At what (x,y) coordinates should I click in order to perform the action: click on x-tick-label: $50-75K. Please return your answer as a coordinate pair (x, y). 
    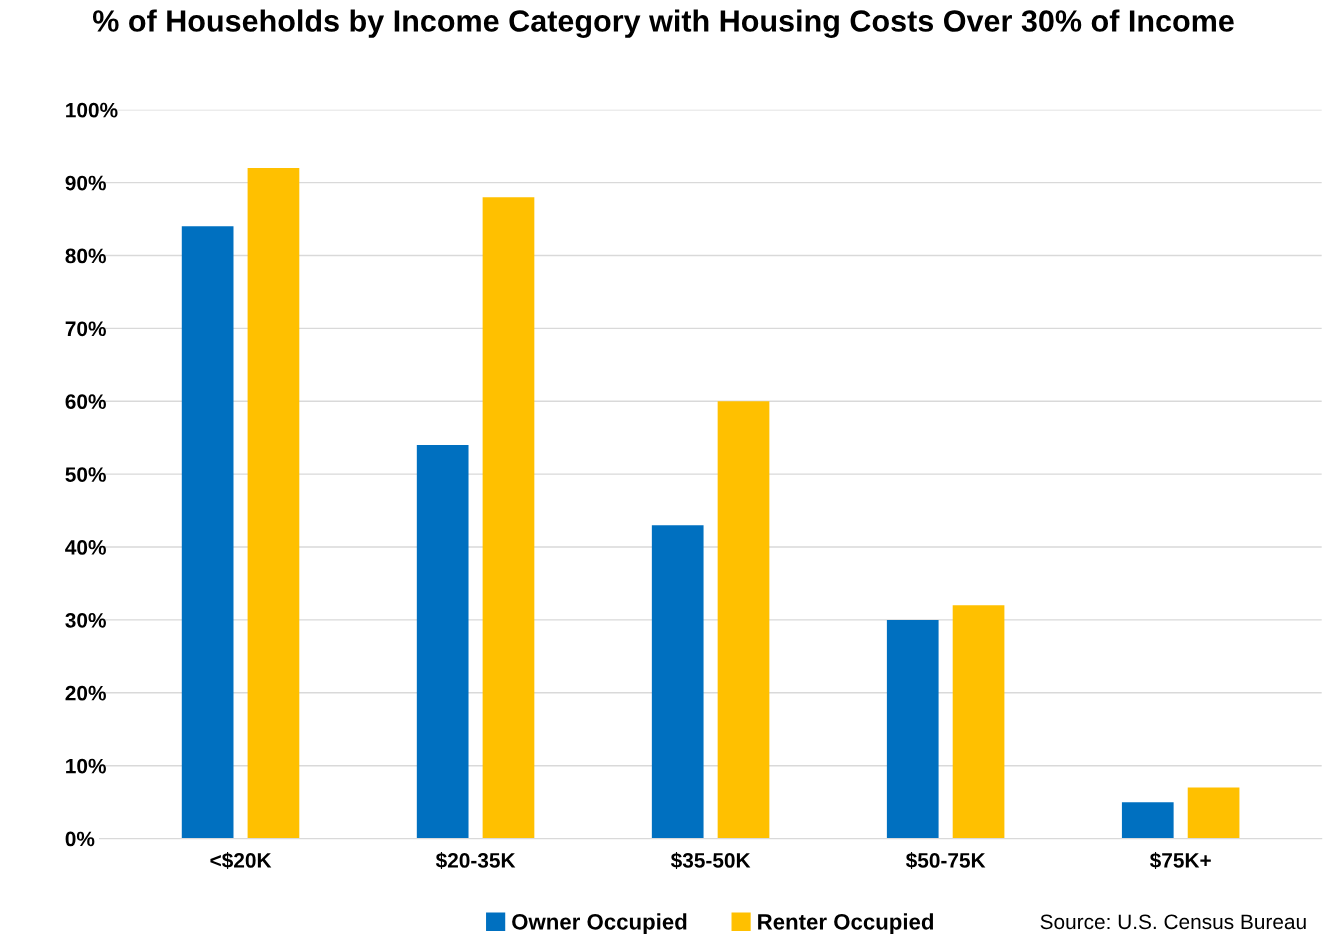
    Looking at the image, I should click on (945, 861).